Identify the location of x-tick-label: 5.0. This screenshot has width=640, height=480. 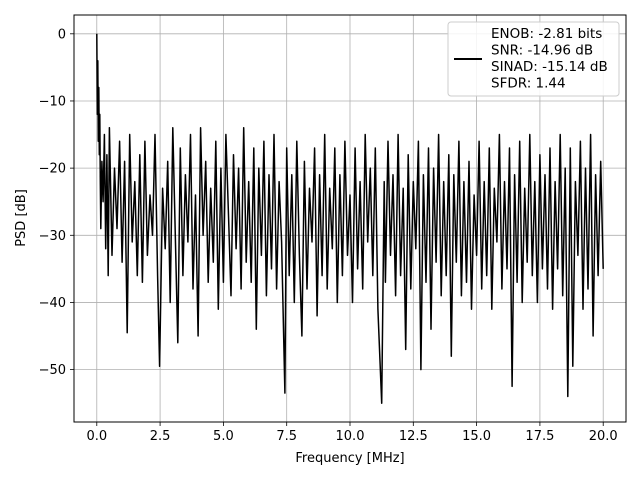
(223, 436).